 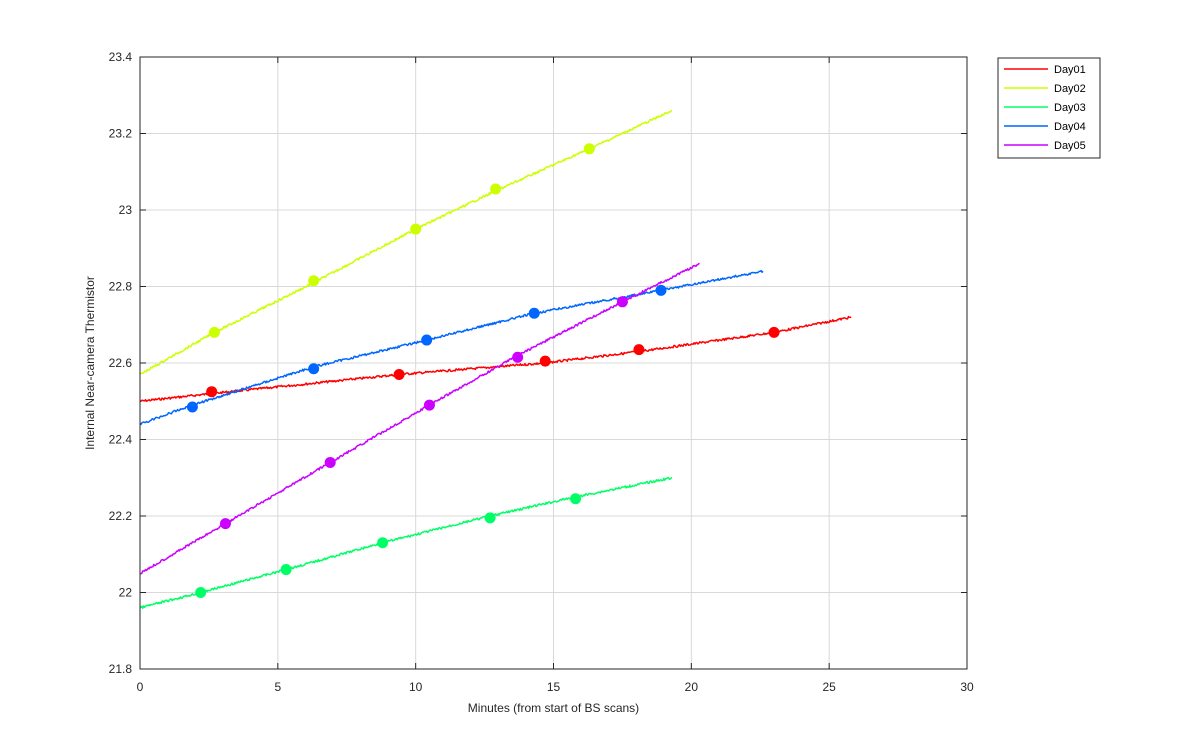 What do you see at coordinates (967, 687) in the screenshot?
I see `x-tick-label: 30` at bounding box center [967, 687].